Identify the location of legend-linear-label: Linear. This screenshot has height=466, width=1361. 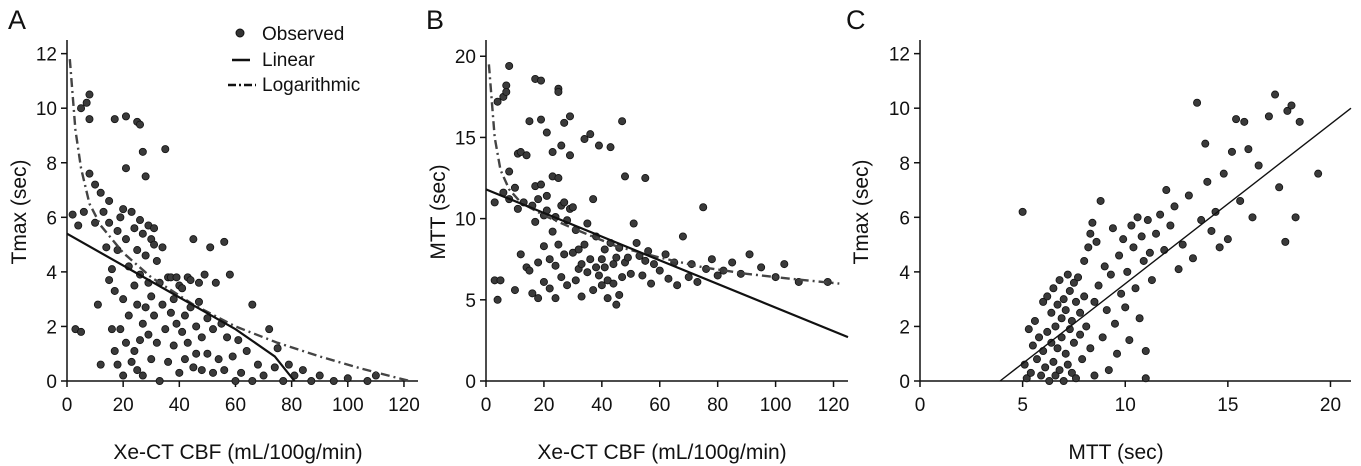
(288, 60).